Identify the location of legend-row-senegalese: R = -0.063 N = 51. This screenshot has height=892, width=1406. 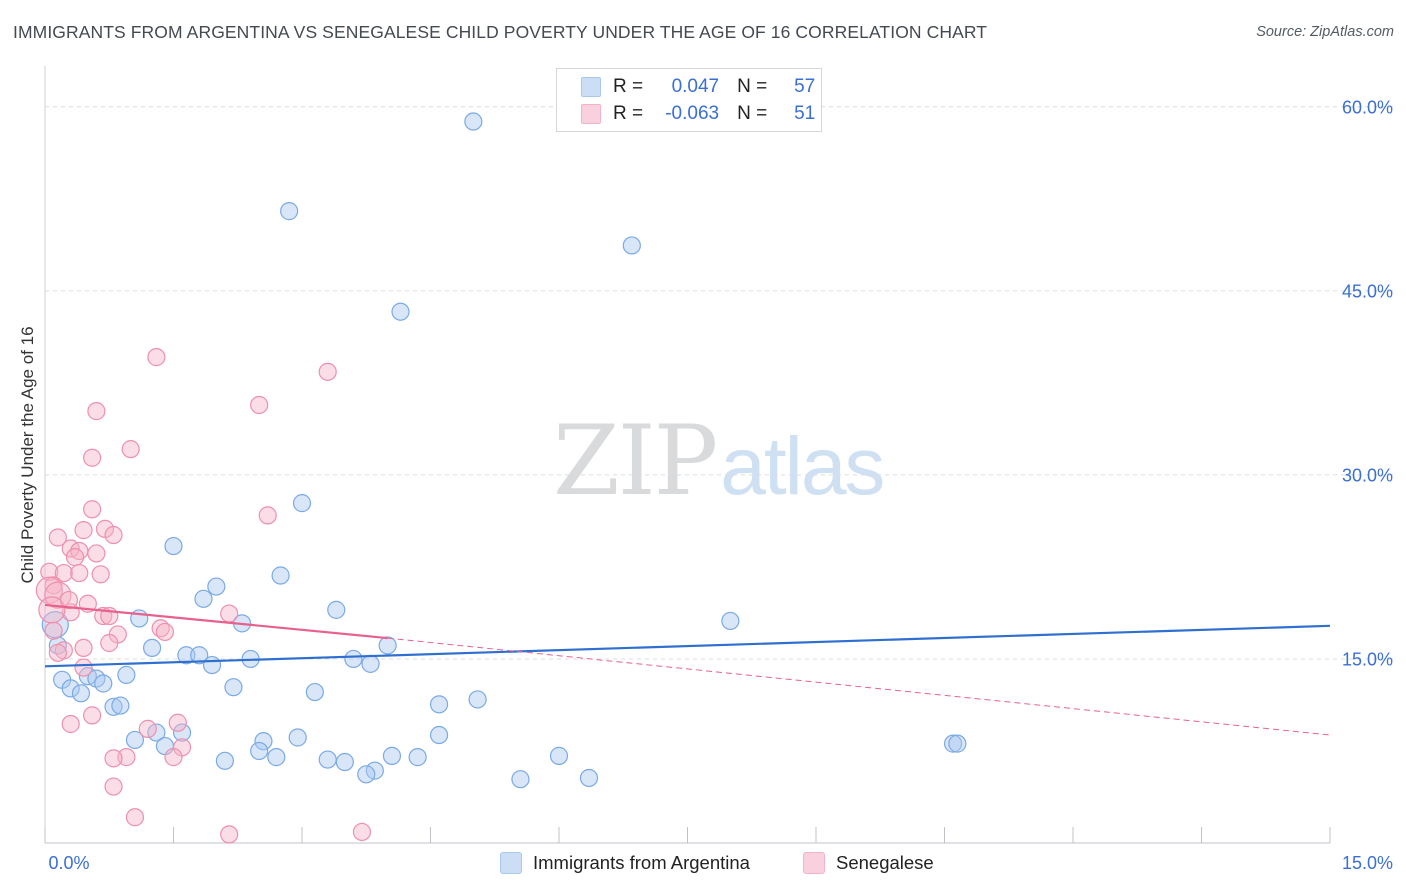
(698, 114).